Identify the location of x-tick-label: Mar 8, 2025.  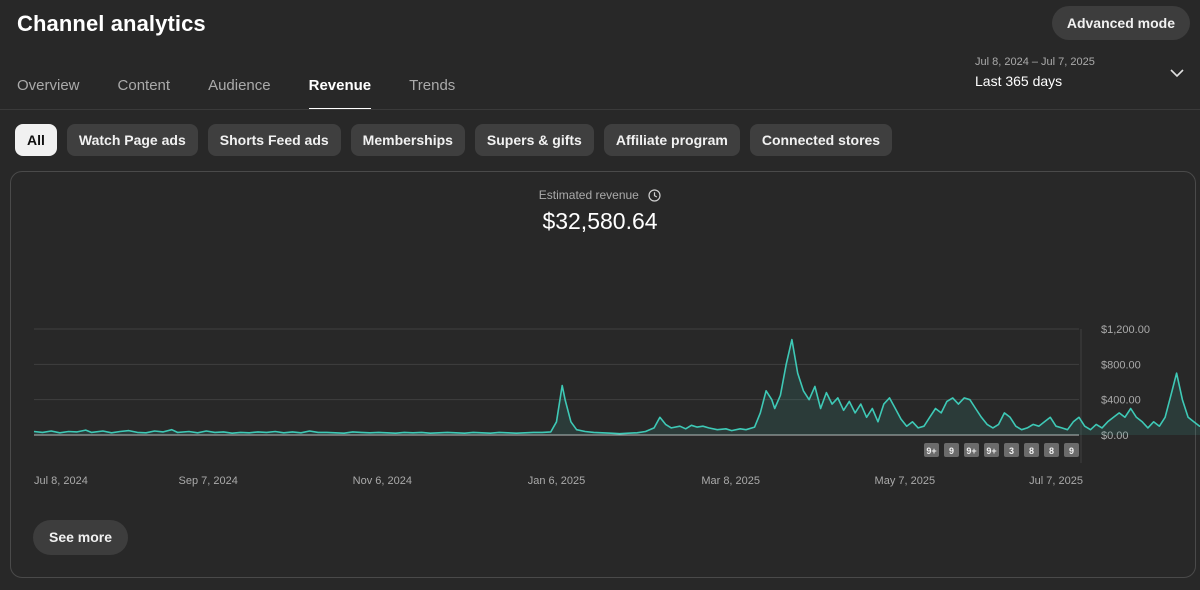
(730, 481).